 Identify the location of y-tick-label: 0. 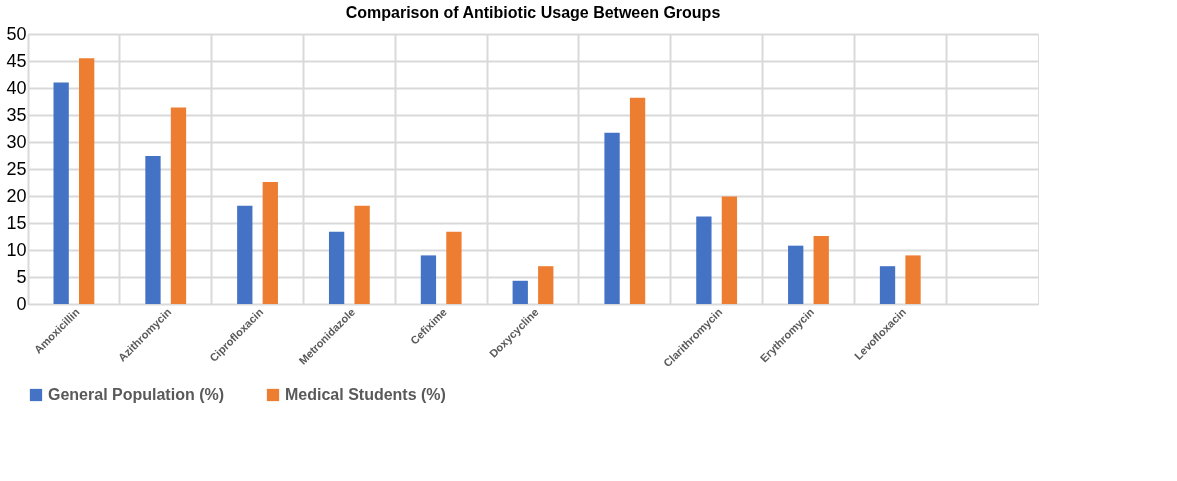
(21, 303).